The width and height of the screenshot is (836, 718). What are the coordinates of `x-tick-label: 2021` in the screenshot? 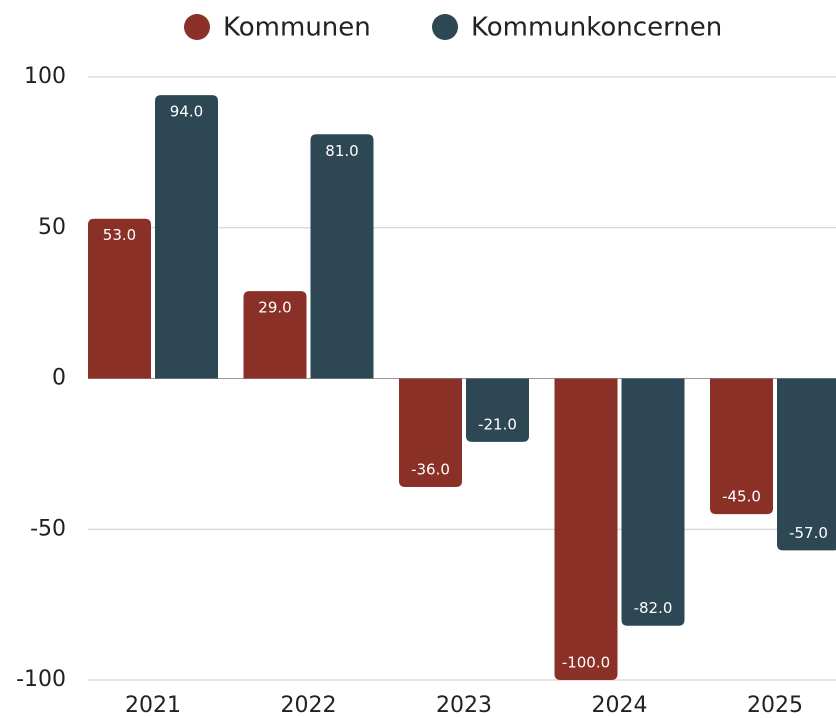 It's located at (153, 705).